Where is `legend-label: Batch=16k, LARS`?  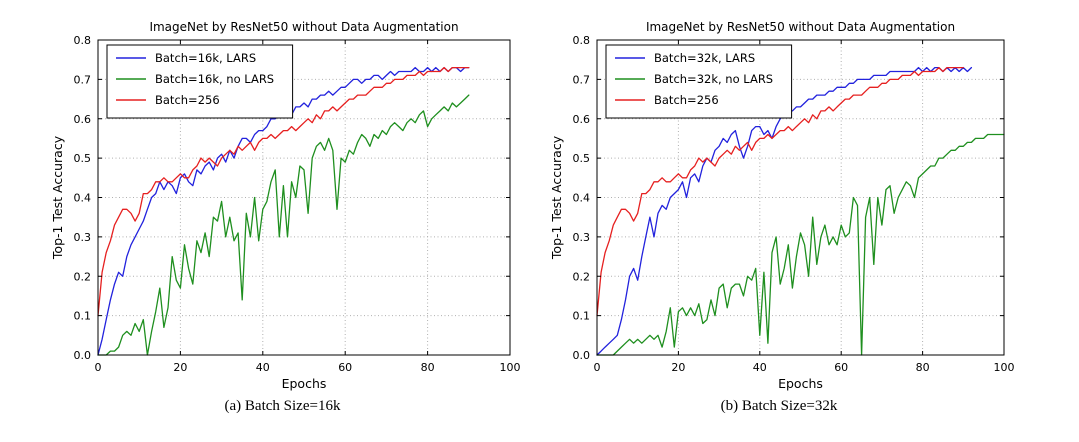 legend-label: Batch=16k, LARS is located at coordinates (205, 58).